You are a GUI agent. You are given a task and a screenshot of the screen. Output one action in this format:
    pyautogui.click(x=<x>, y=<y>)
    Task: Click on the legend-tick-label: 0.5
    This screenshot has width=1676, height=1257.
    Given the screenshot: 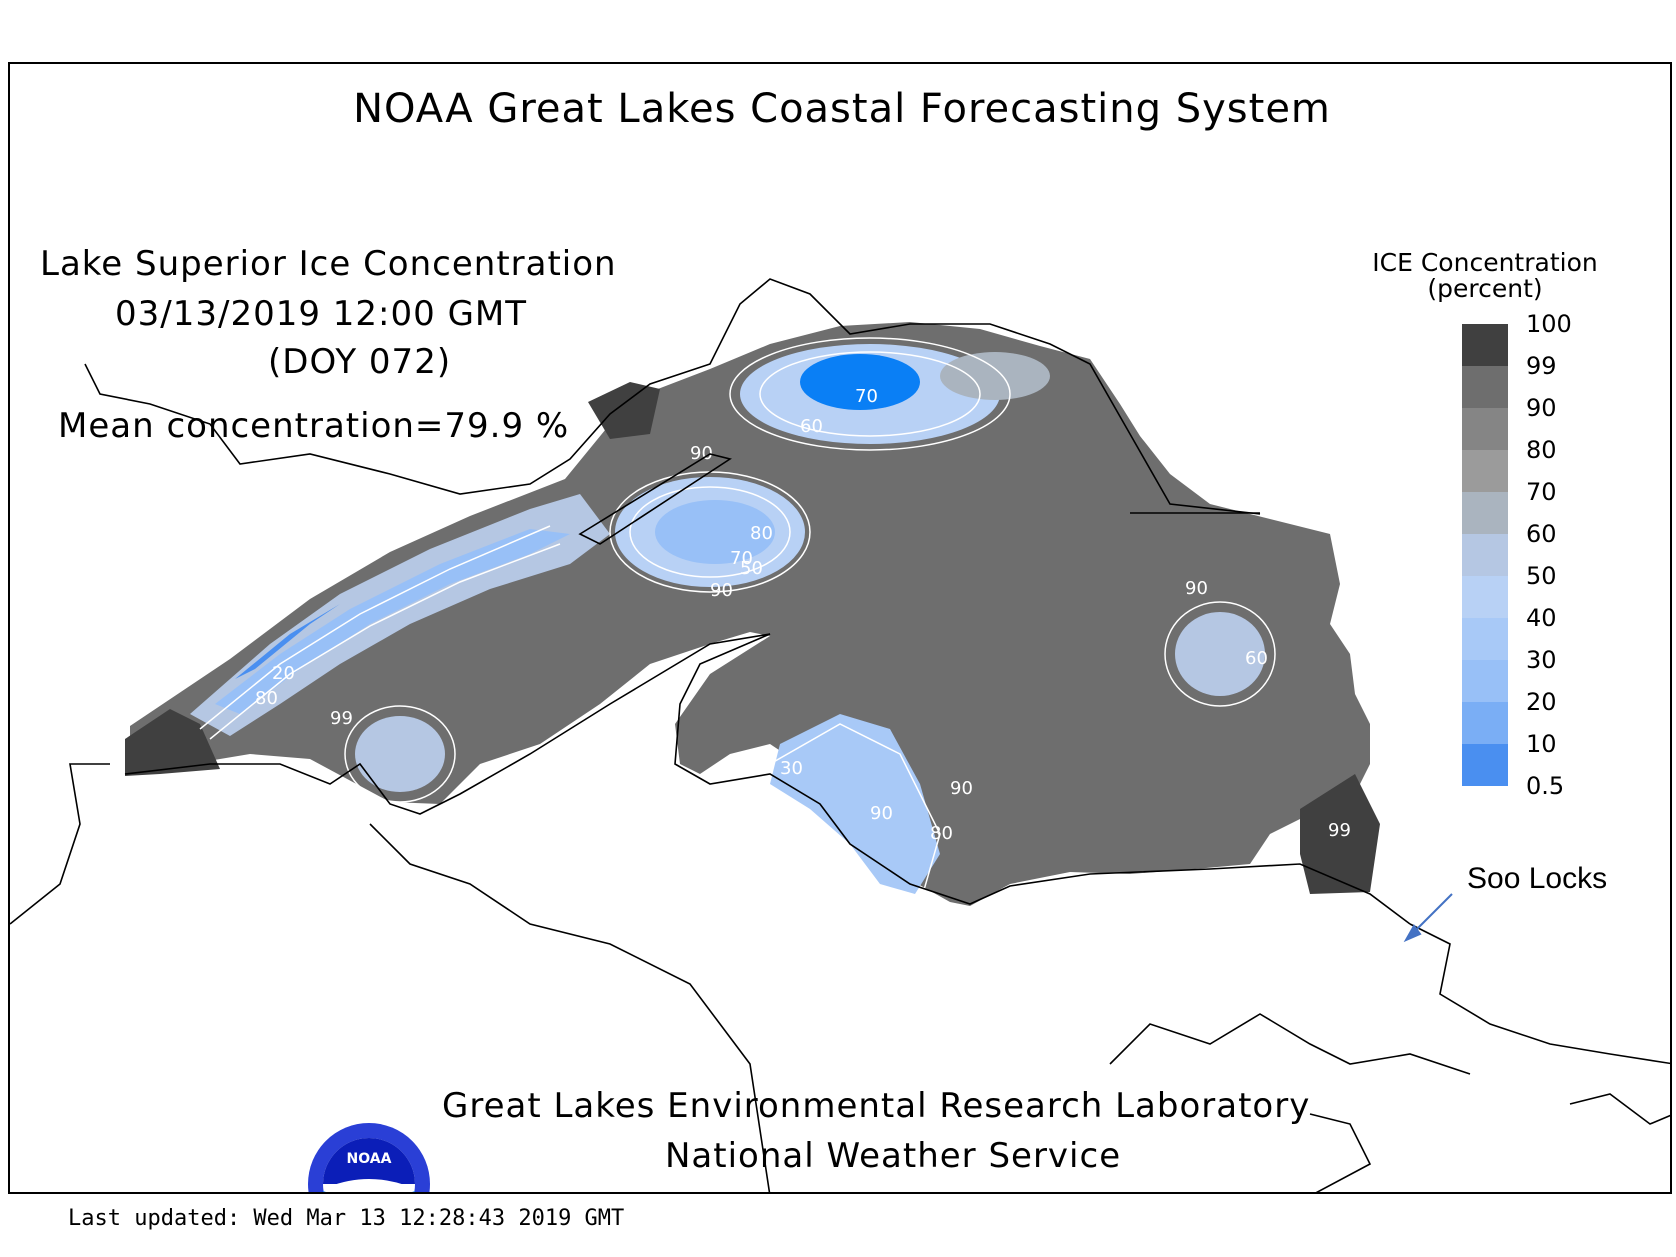 What is the action you would take?
    pyautogui.click(x=1545, y=786)
    